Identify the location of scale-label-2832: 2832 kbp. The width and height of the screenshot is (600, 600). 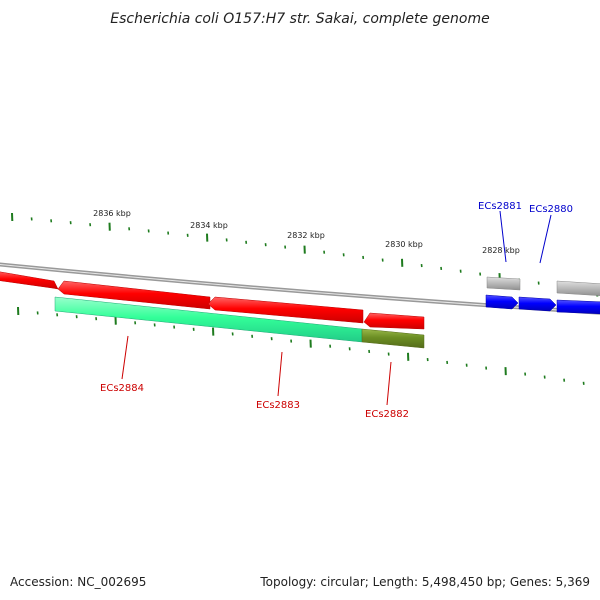
(306, 235).